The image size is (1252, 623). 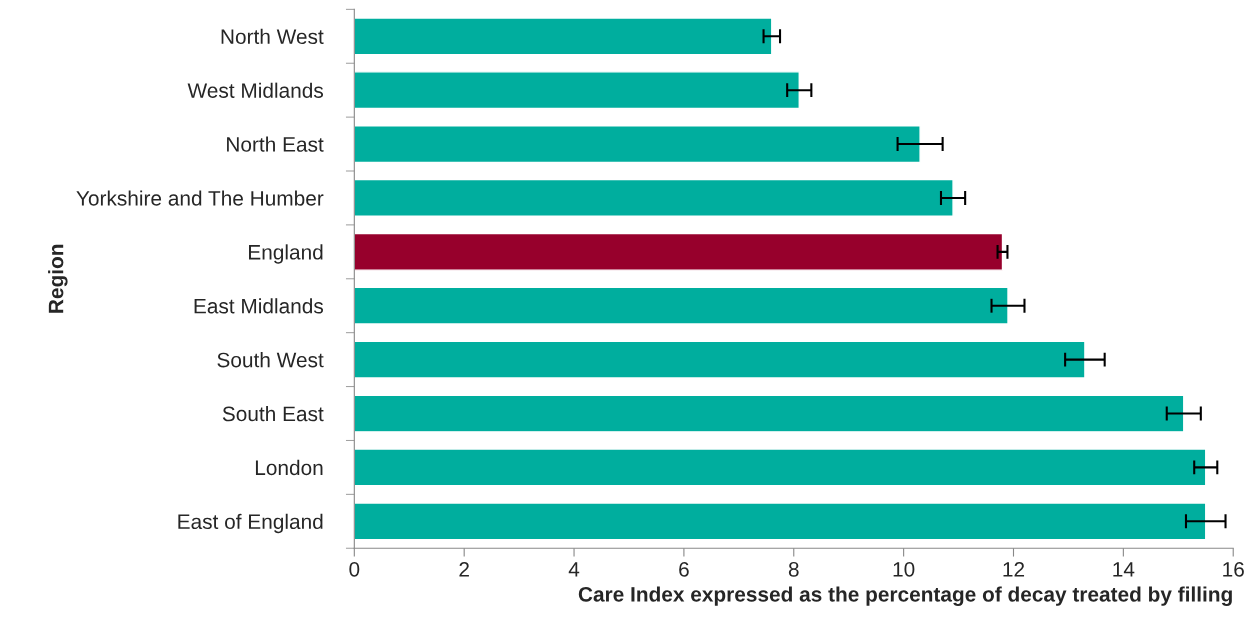 What do you see at coordinates (1124, 569) in the screenshot?
I see `x-tick-label: 14` at bounding box center [1124, 569].